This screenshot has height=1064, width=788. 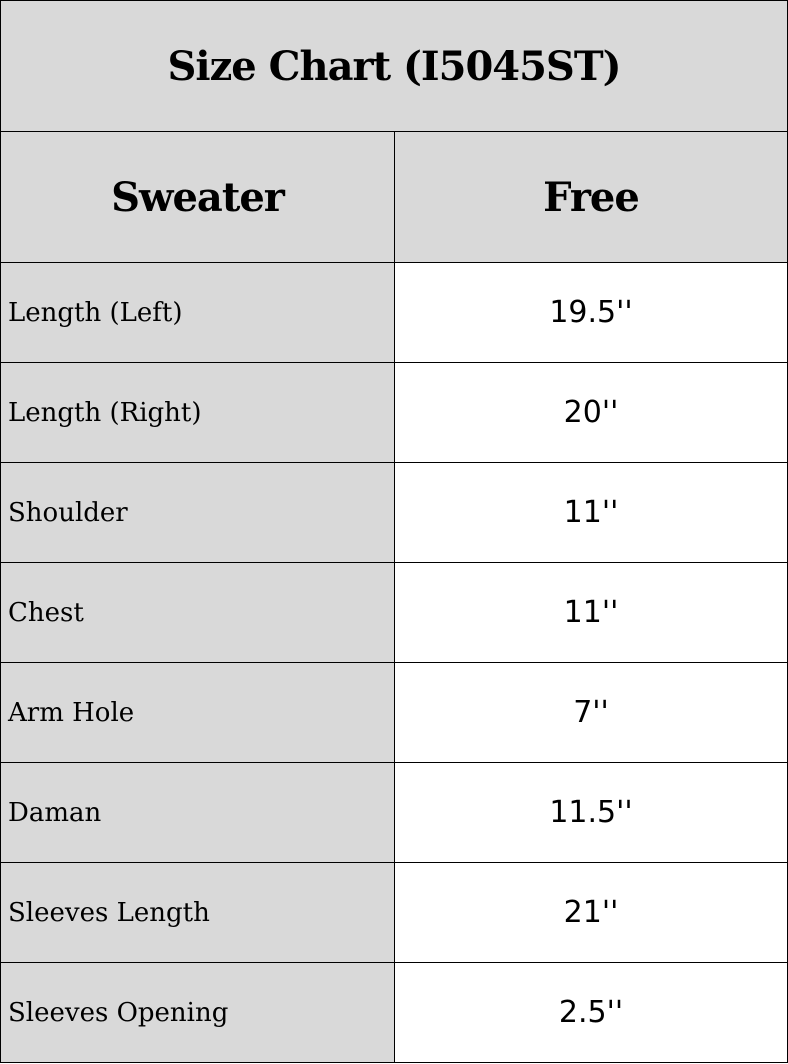 What do you see at coordinates (197, 197) in the screenshot?
I see `header-item: Sweater` at bounding box center [197, 197].